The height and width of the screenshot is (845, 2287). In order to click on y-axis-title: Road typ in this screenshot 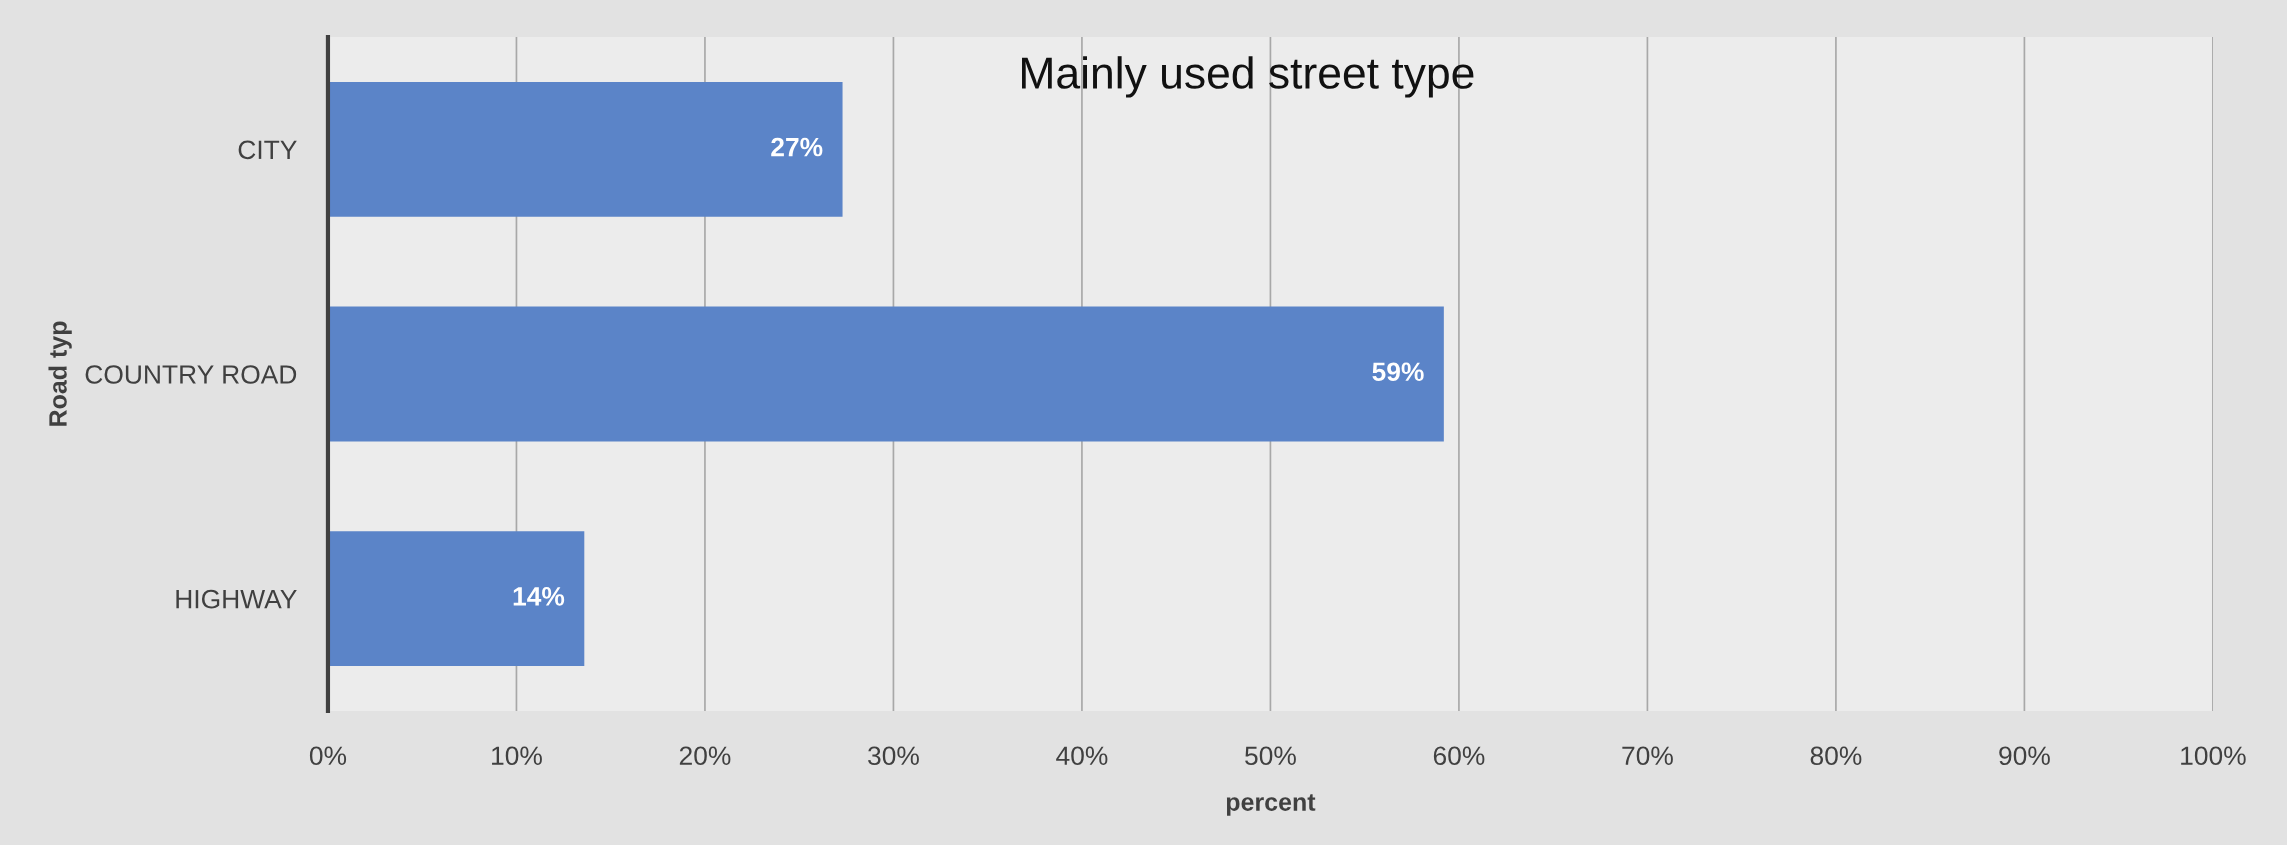, I will do `click(60, 373)`.